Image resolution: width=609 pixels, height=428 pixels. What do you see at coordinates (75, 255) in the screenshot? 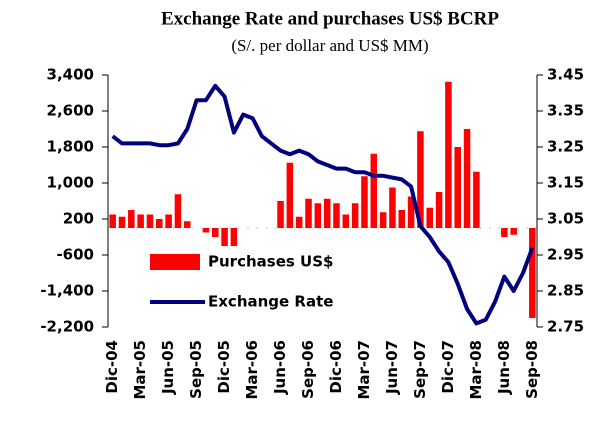
I see `y-tick-label: -600` at bounding box center [75, 255].